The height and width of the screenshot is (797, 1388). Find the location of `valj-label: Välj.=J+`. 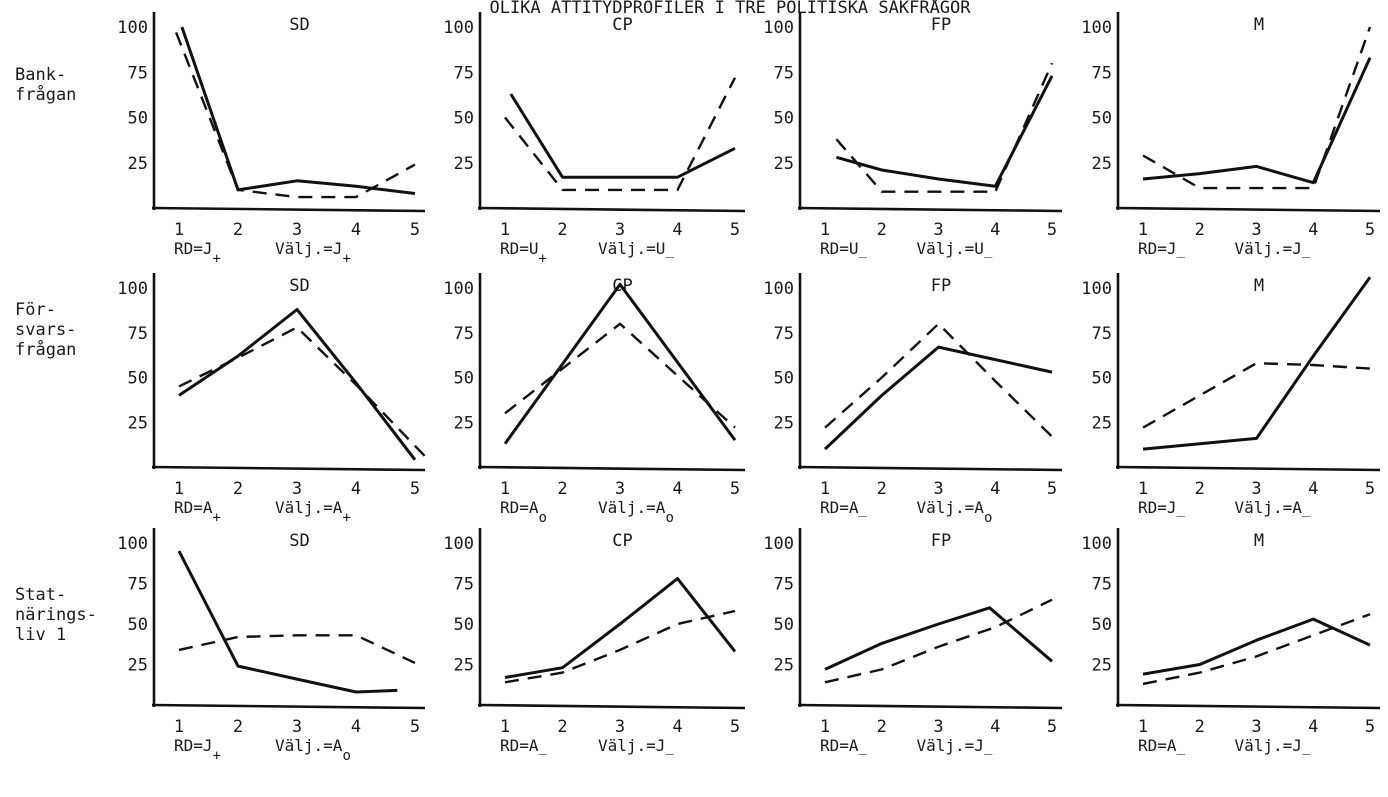

valj-label: Välj.=J+ is located at coordinates (313, 253).